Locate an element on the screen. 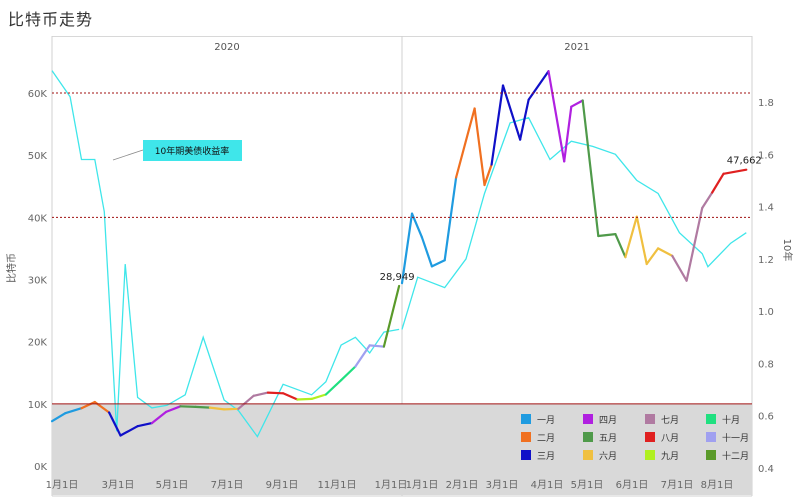  legend-label: 二月 is located at coordinates (546, 438).